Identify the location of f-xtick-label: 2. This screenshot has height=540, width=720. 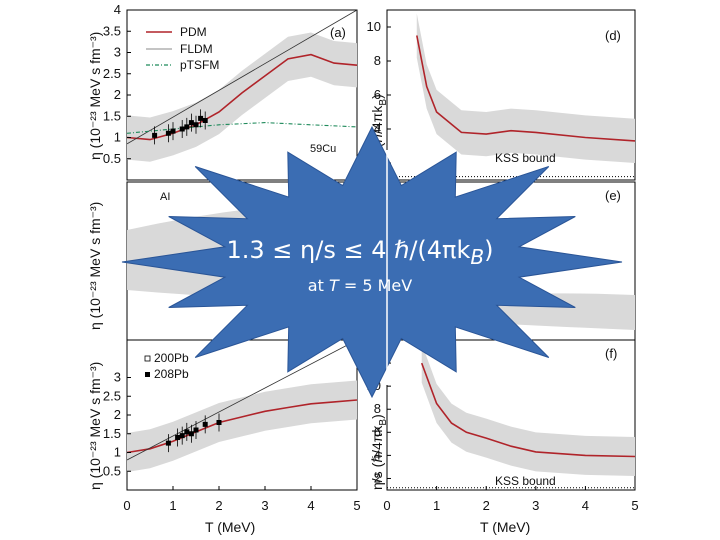
(486, 505).